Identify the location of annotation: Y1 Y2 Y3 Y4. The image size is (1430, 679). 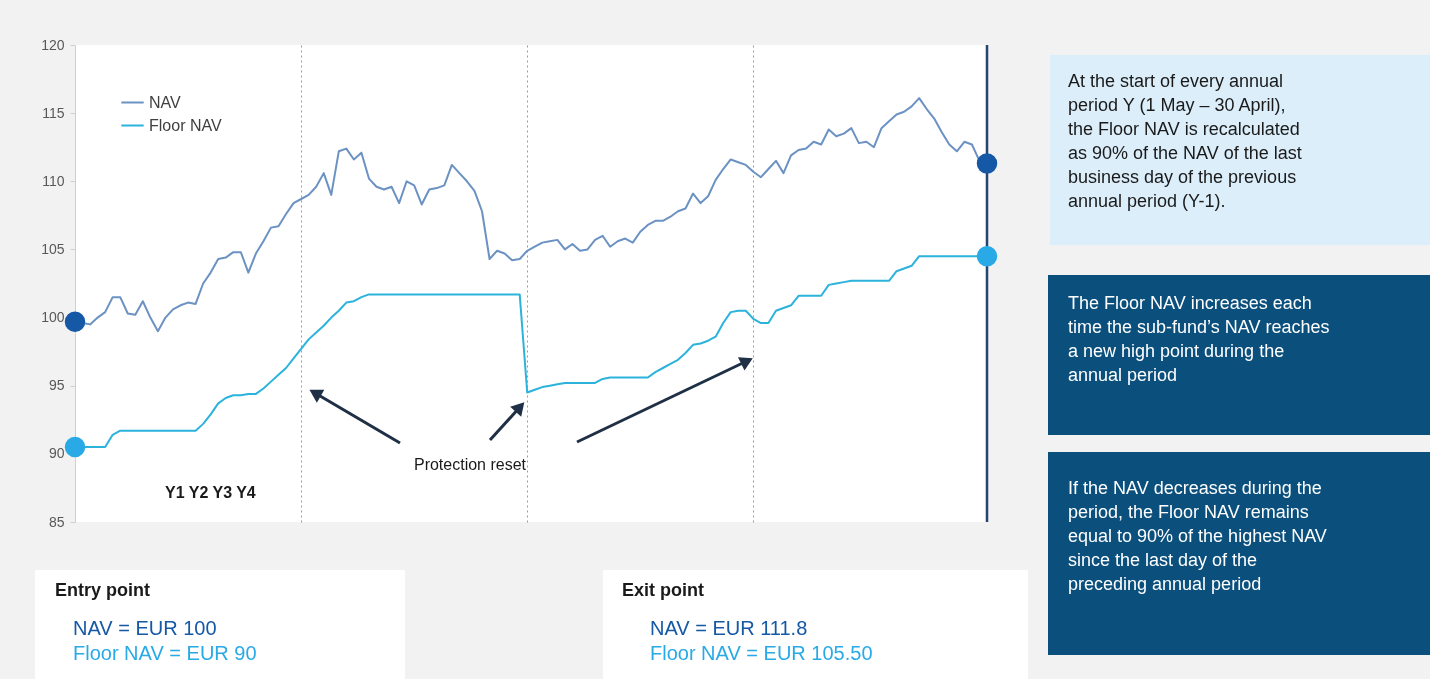
(210, 492).